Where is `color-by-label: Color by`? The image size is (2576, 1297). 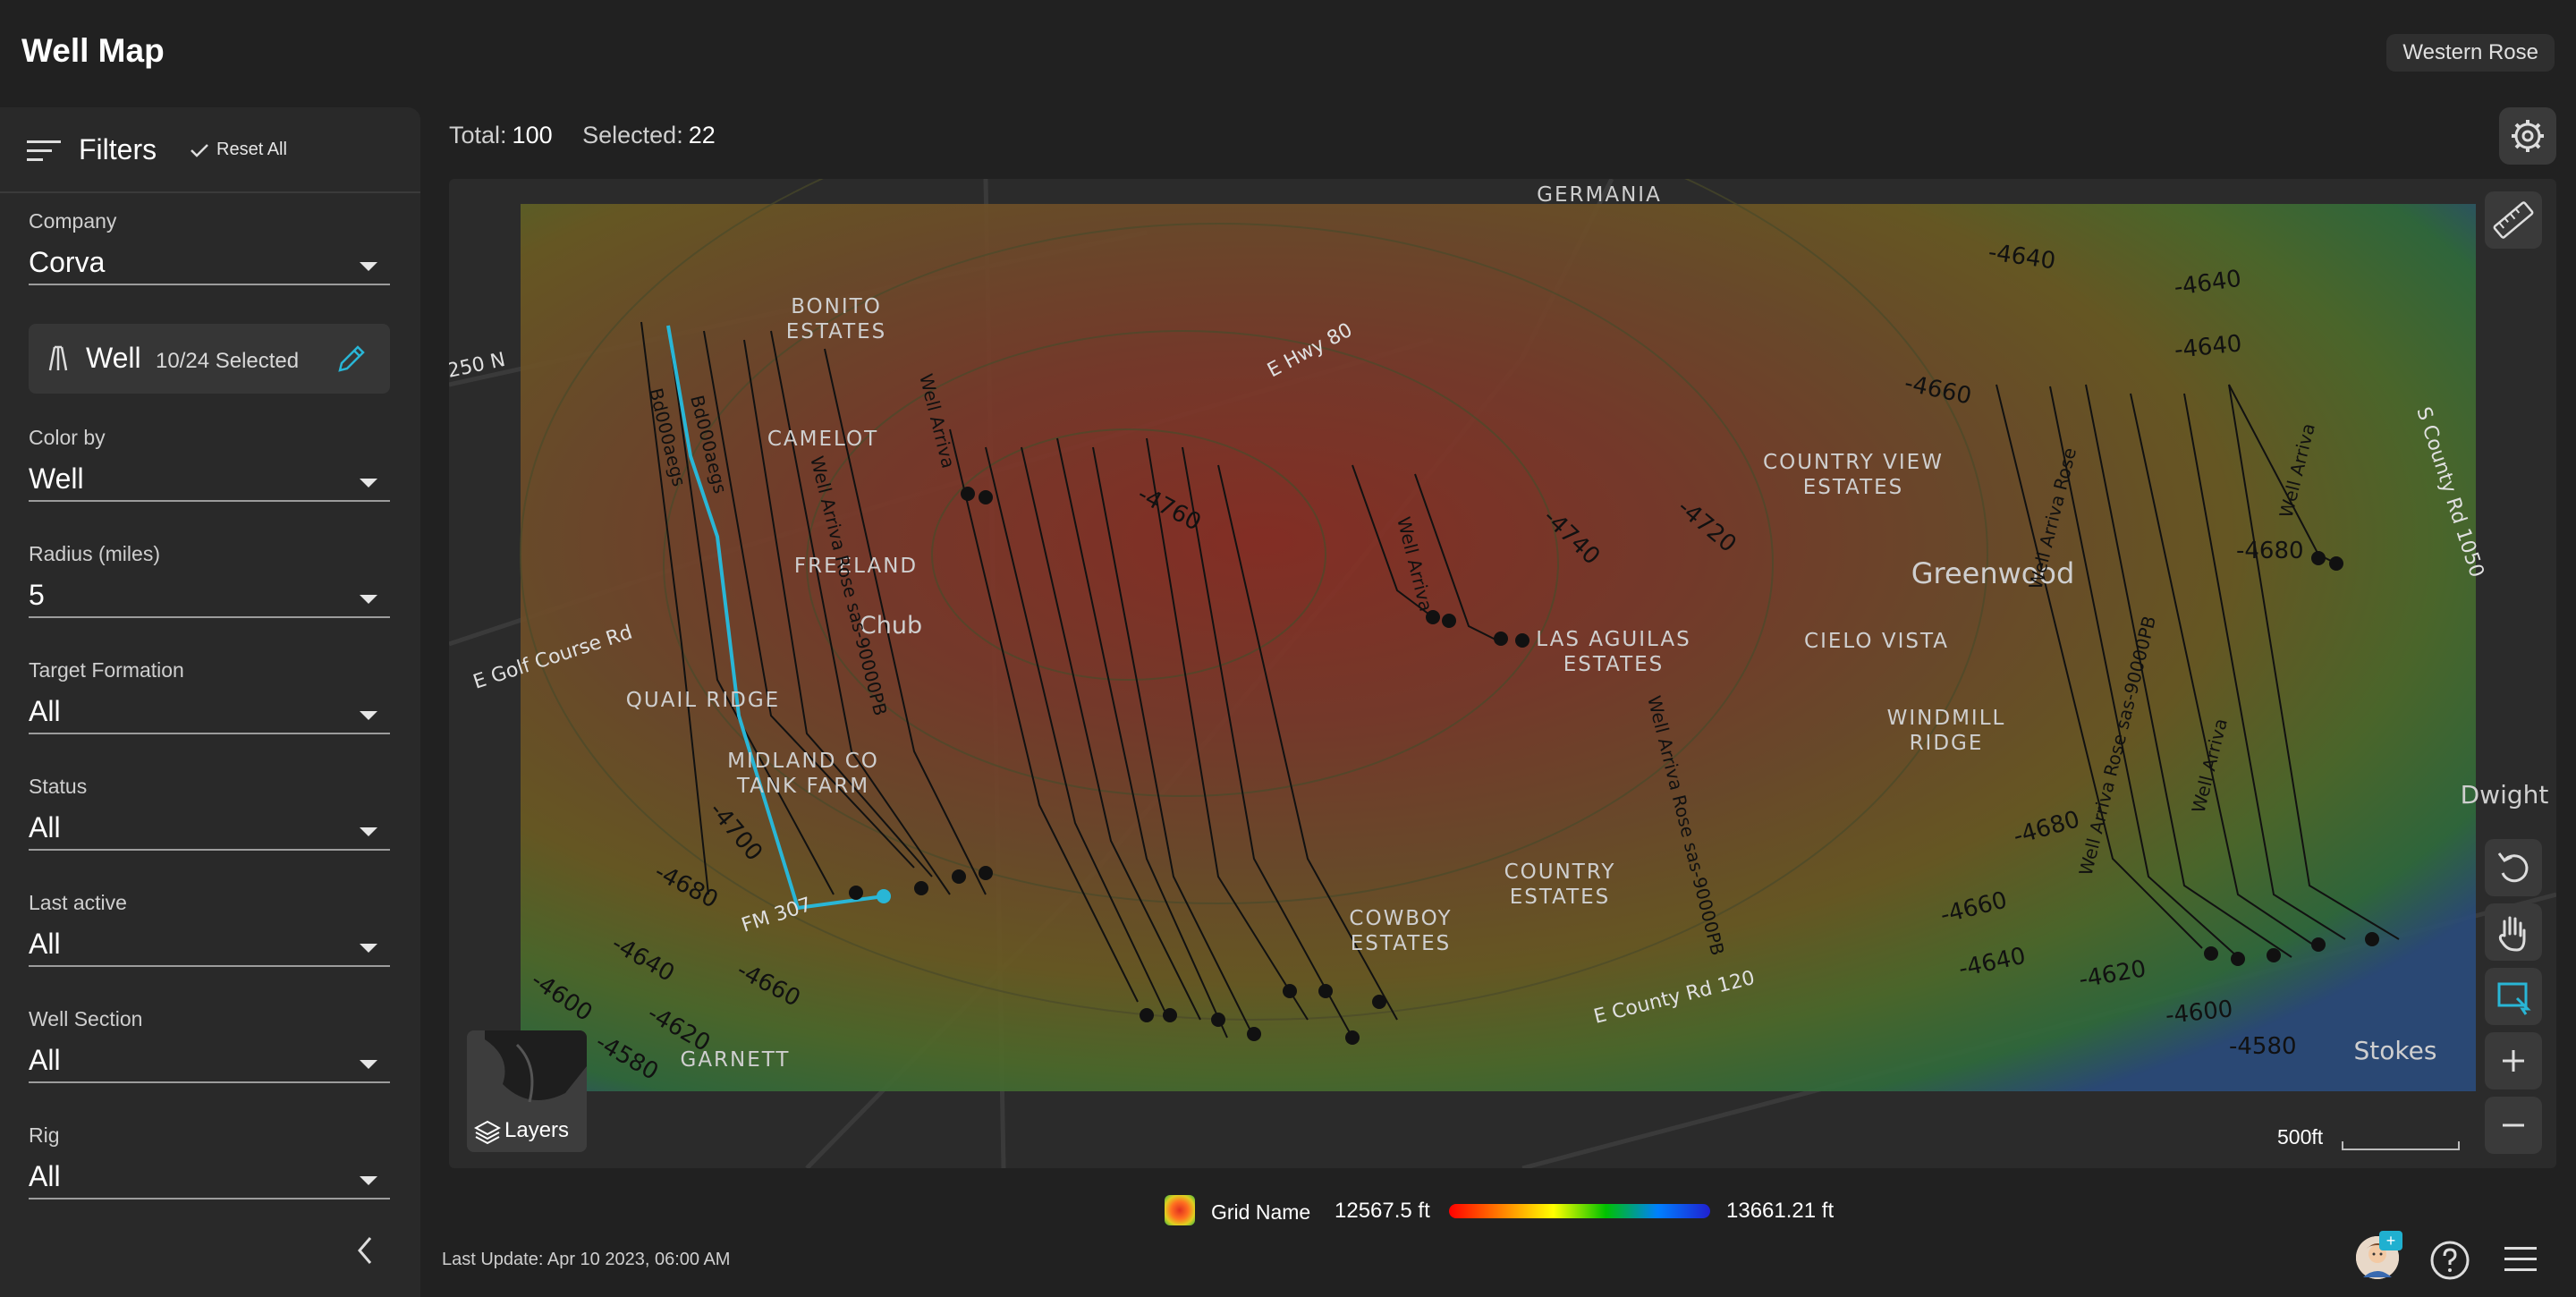
color-by-label: Color by is located at coordinates (67, 437).